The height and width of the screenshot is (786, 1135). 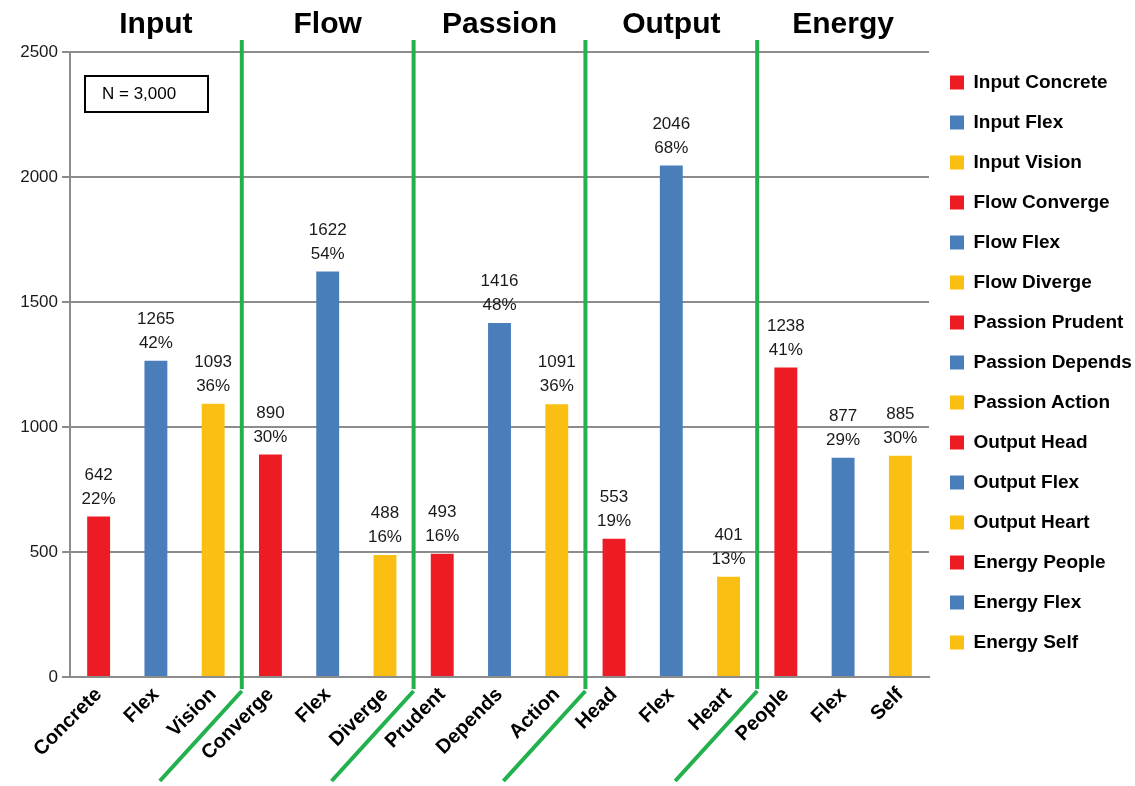 I want to click on text: Input, so click(x=156, y=22).